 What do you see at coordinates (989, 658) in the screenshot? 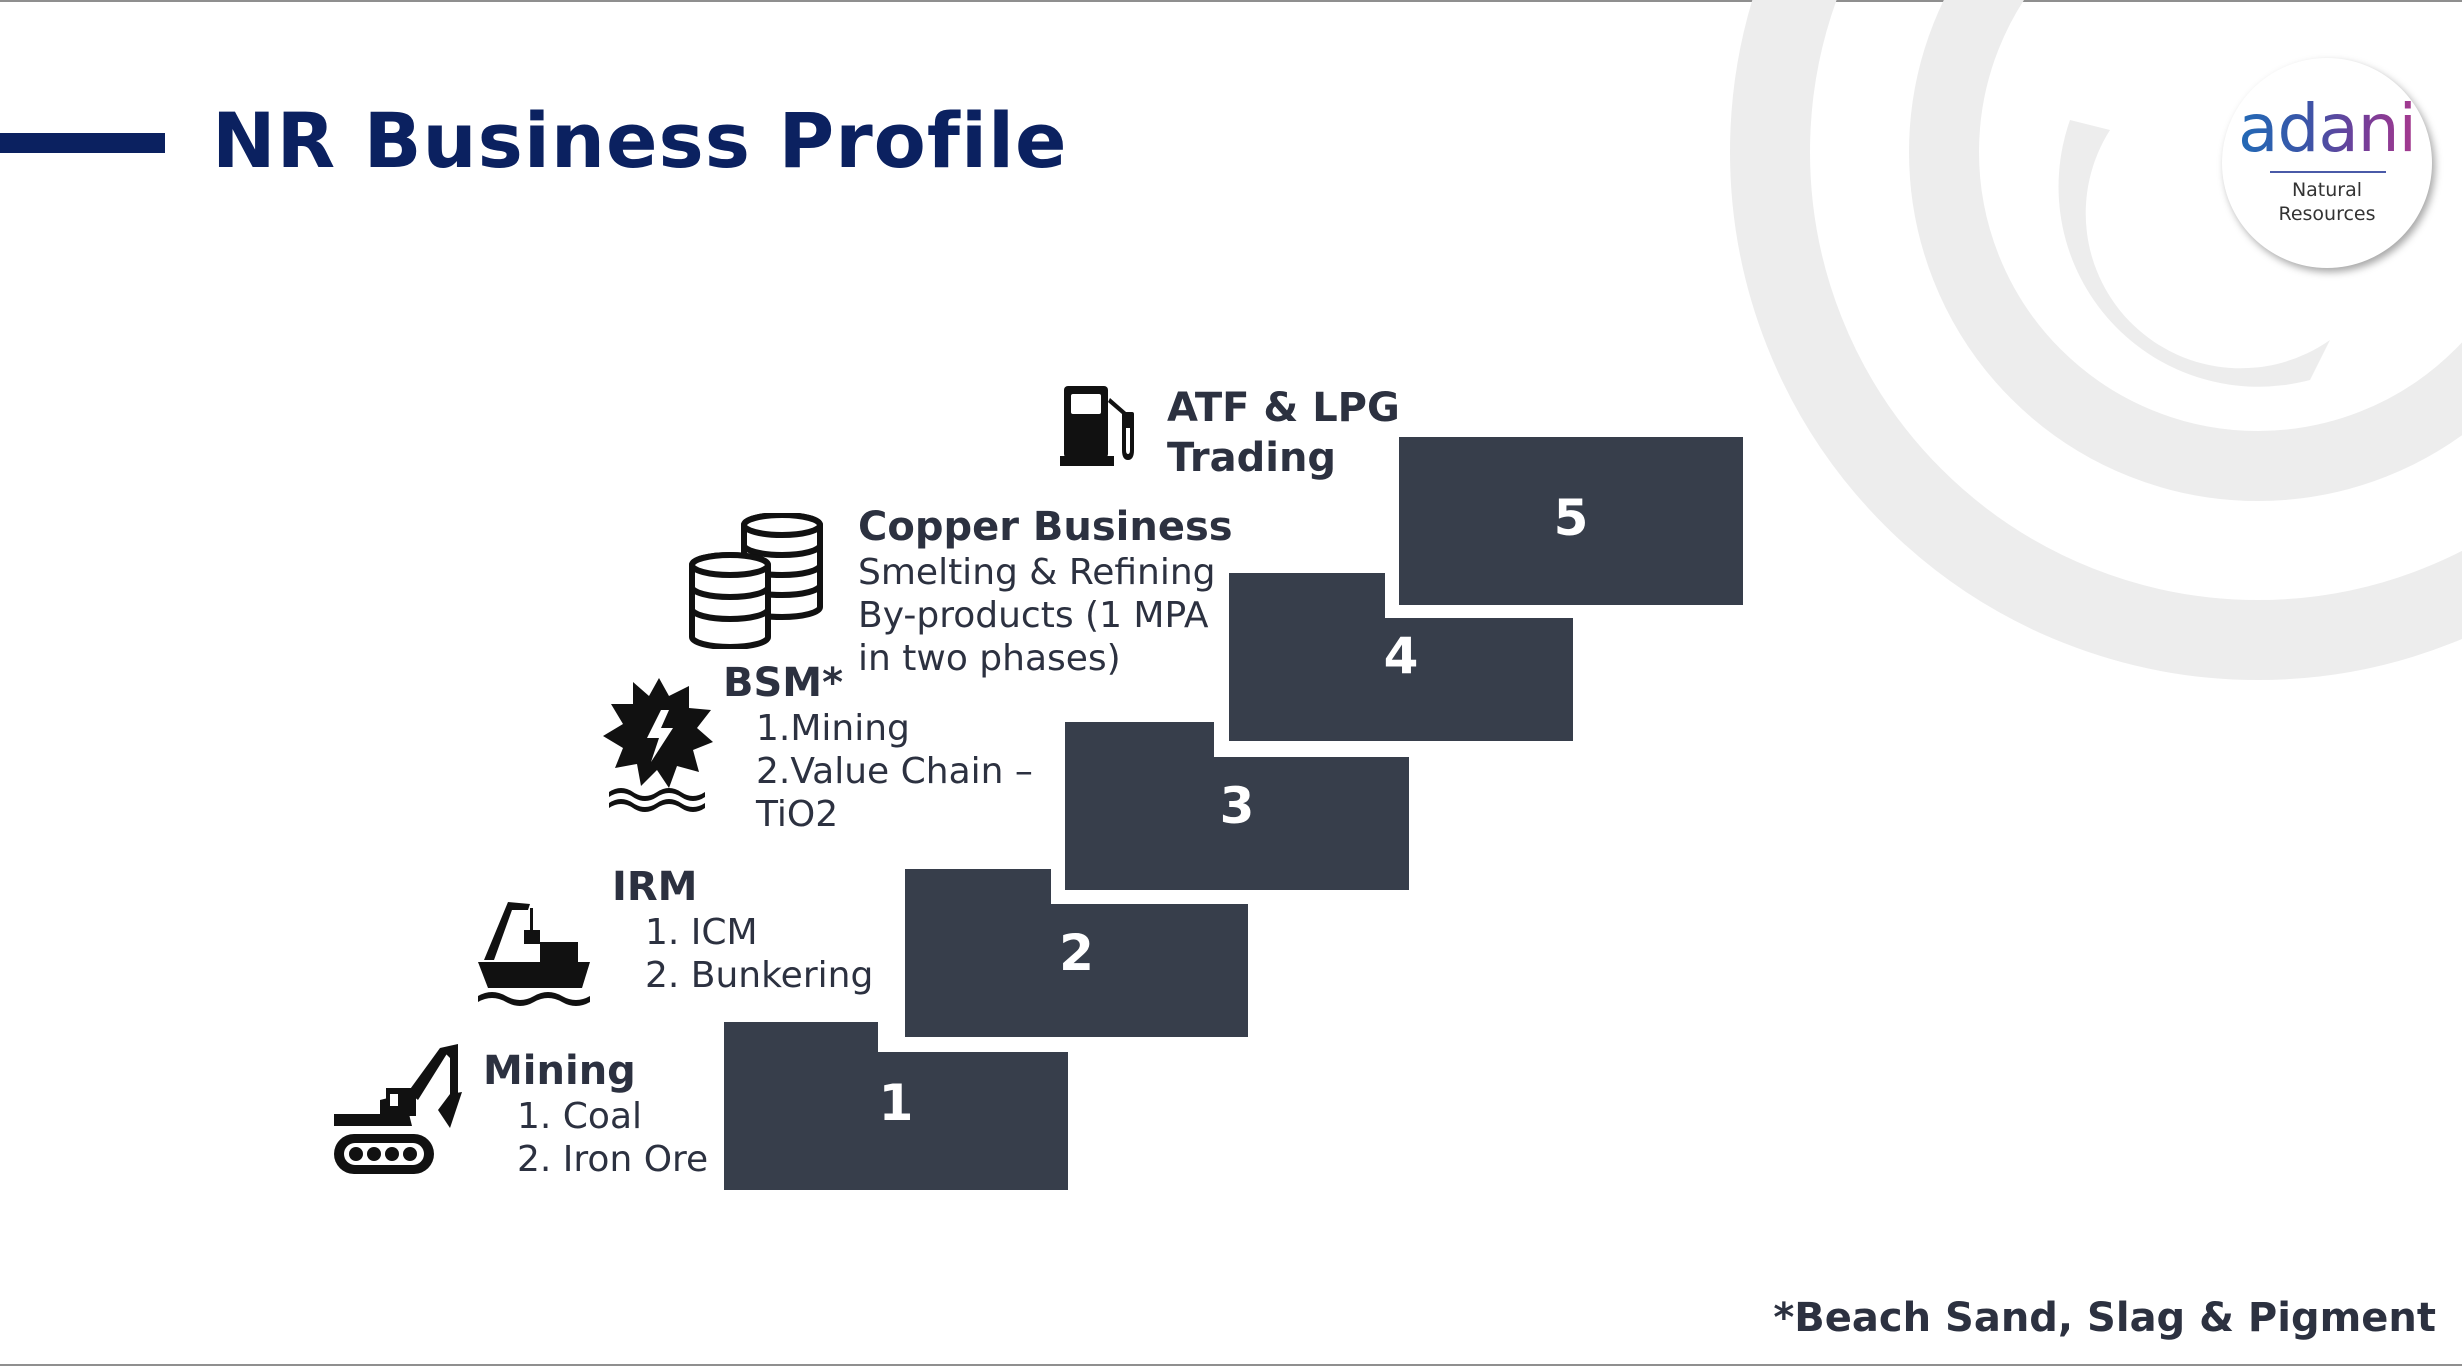
I see `step-4-line-3: in two phases)` at bounding box center [989, 658].